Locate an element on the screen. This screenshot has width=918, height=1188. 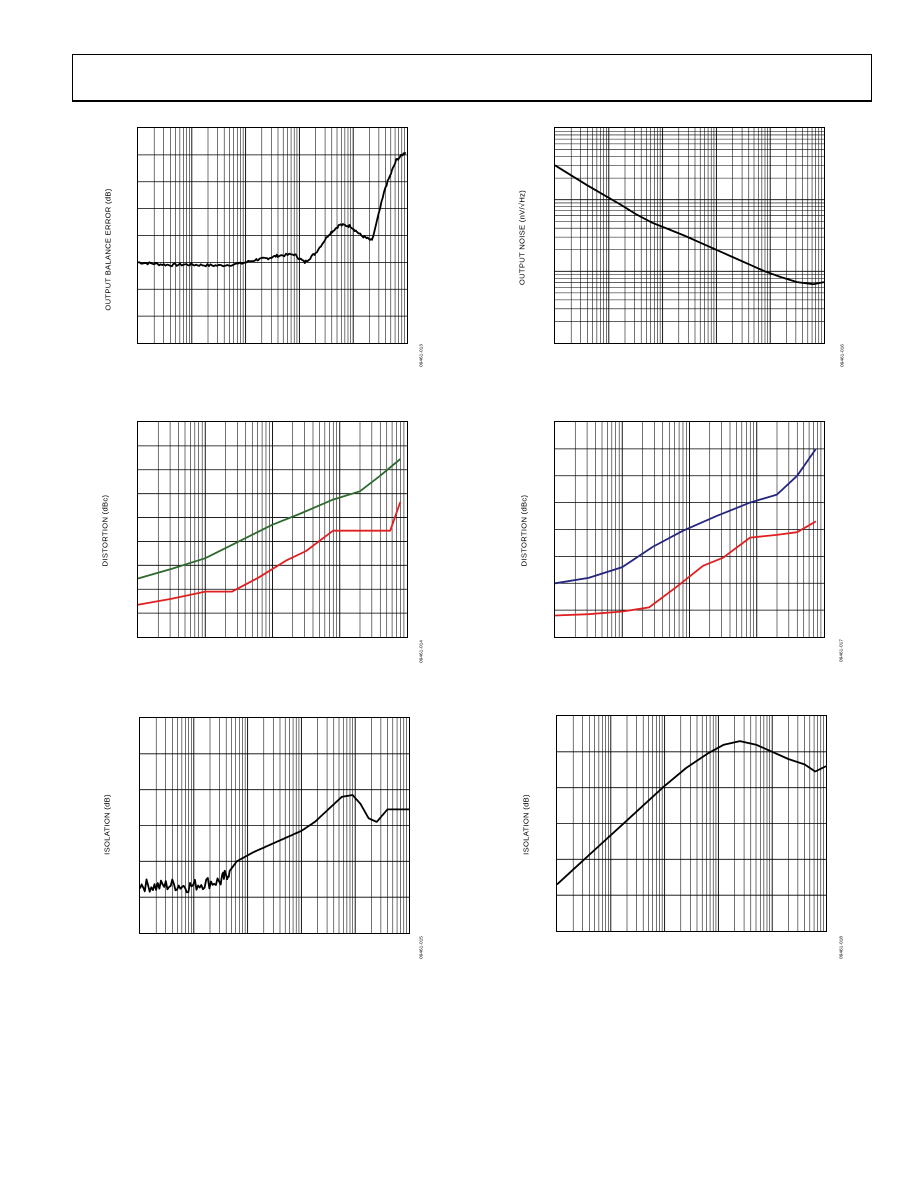
figure-id: 09461-014 is located at coordinates (422, 651).